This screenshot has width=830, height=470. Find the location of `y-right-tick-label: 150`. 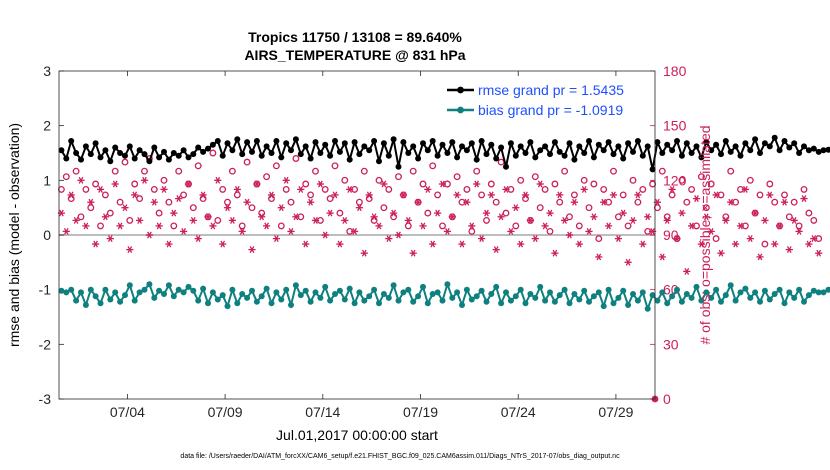

y-right-tick-label: 150 is located at coordinates (675, 126).